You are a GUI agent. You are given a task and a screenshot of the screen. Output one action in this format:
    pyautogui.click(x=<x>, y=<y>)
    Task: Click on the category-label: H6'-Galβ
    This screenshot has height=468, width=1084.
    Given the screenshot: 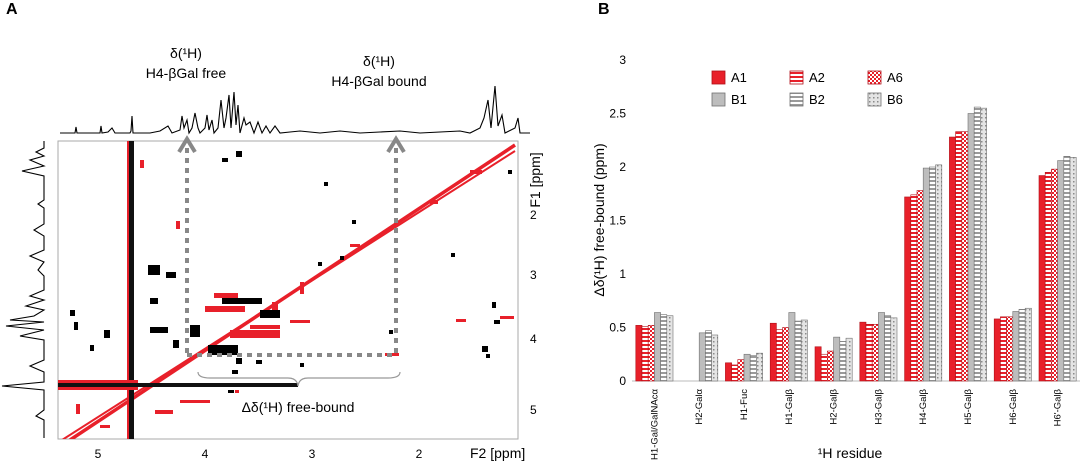 What is the action you would take?
    pyautogui.click(x=1058, y=407)
    